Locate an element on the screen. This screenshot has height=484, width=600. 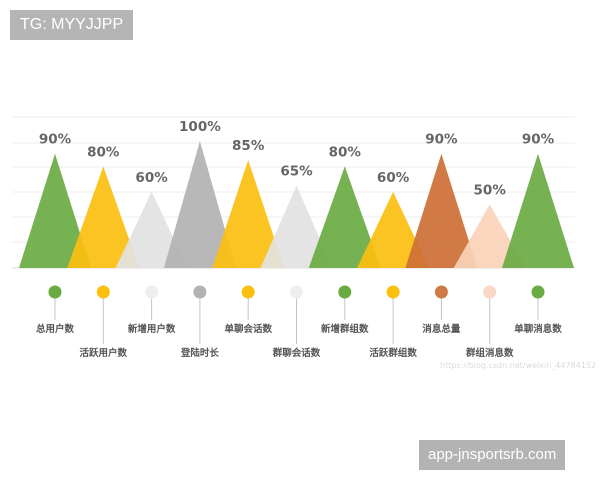
value-labels: 90% 80% 60% 100% 85% 65% 80% 60% 90% 50% 90% is located at coordinates (297, 159).